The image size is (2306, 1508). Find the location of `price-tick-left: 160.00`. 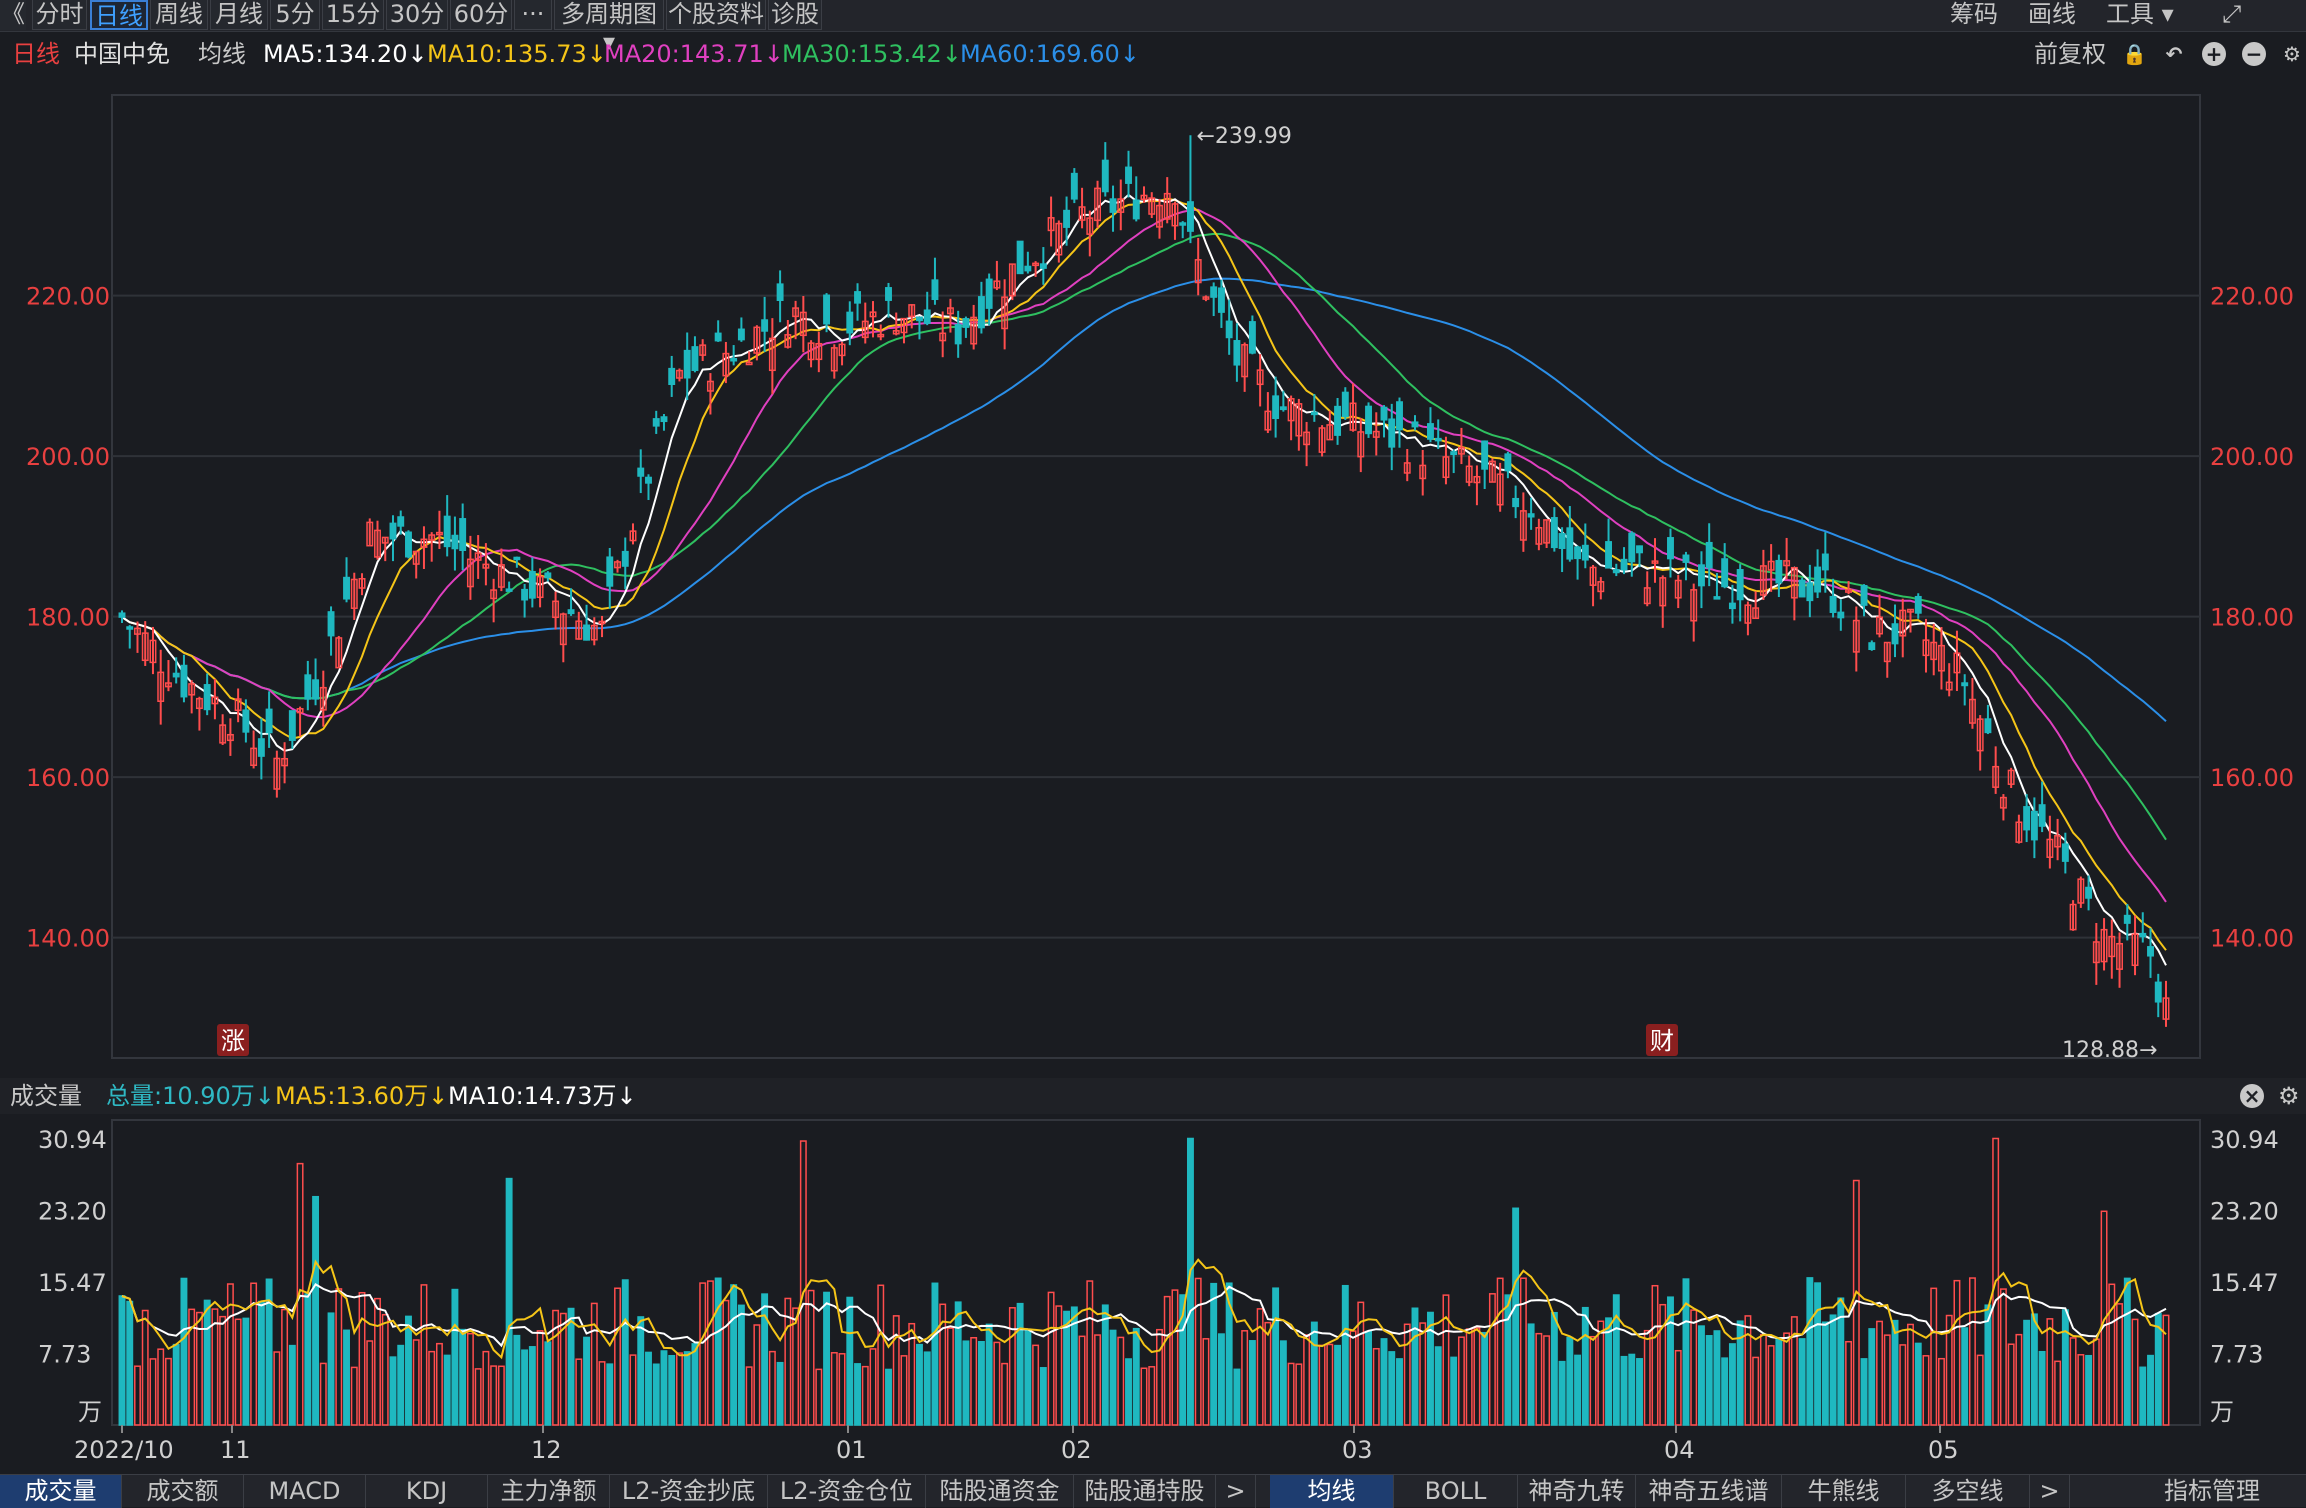

price-tick-left: 160.00 is located at coordinates (68, 778).